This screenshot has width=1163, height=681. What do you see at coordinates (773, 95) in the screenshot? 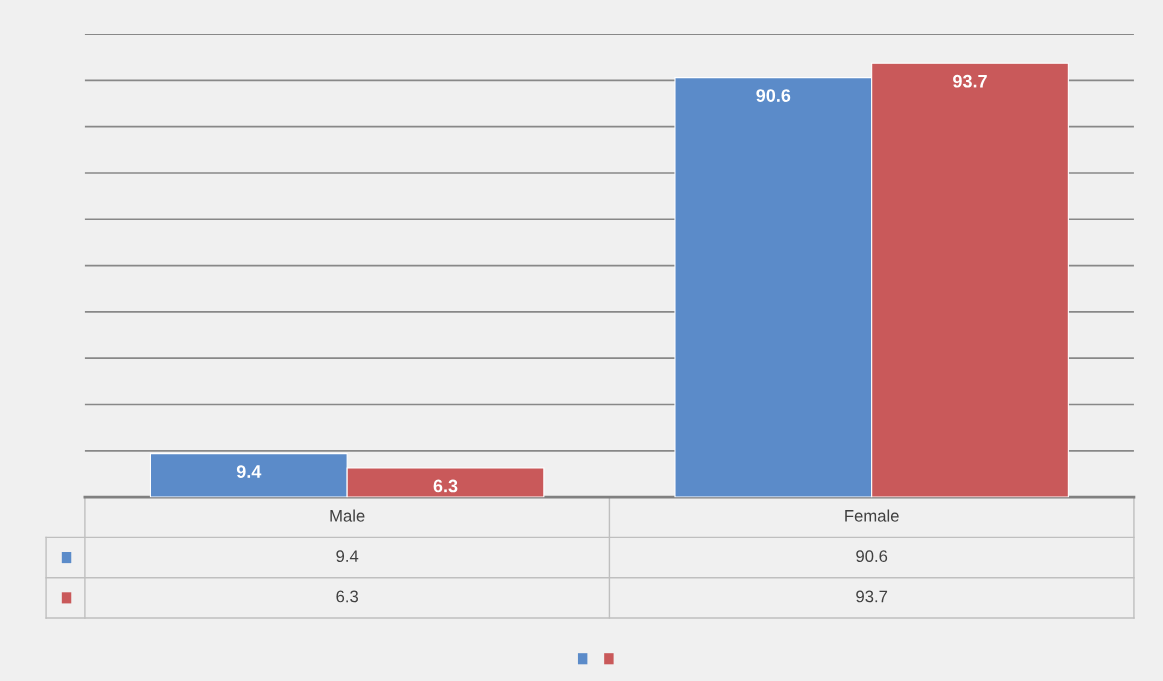
I see `data-label: 90.6` at bounding box center [773, 95].